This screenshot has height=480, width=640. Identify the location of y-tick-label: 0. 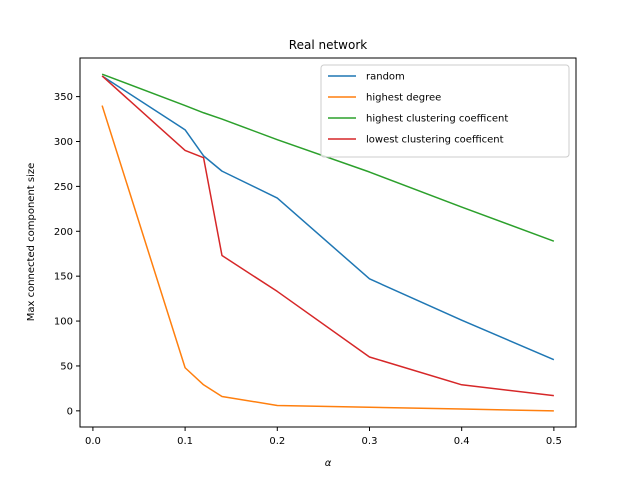
(70, 411).